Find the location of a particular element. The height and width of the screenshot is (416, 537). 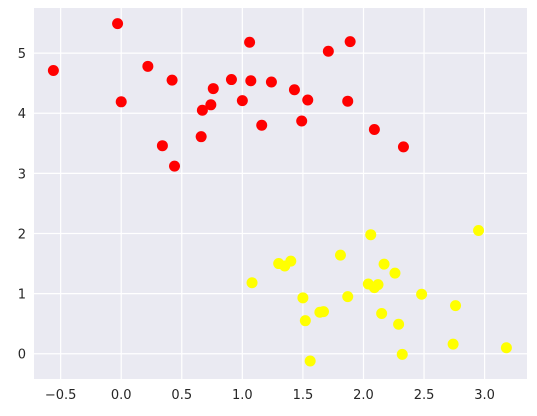

x-tick-label: 2.0 is located at coordinates (363, 395).